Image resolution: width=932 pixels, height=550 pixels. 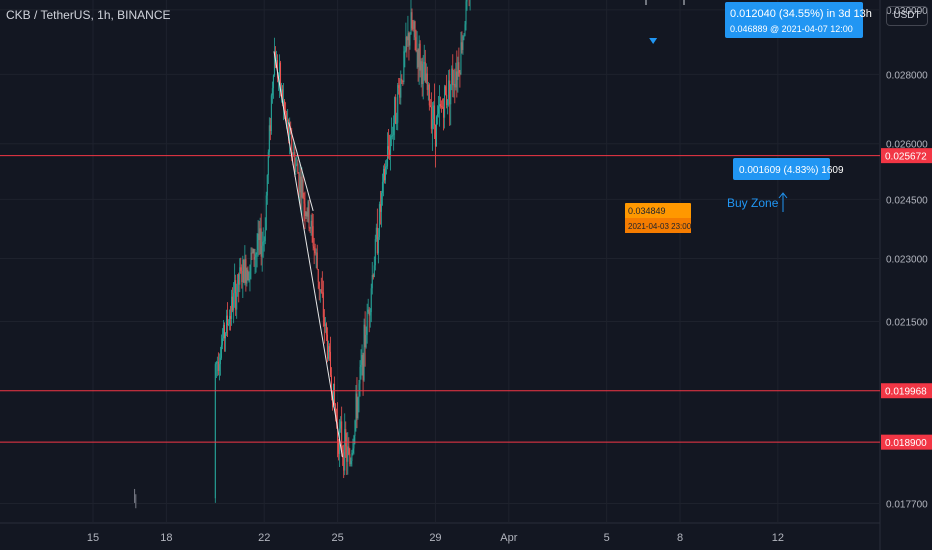 What do you see at coordinates (753, 203) in the screenshot?
I see `buy-zone-label: Buy Zone` at bounding box center [753, 203].